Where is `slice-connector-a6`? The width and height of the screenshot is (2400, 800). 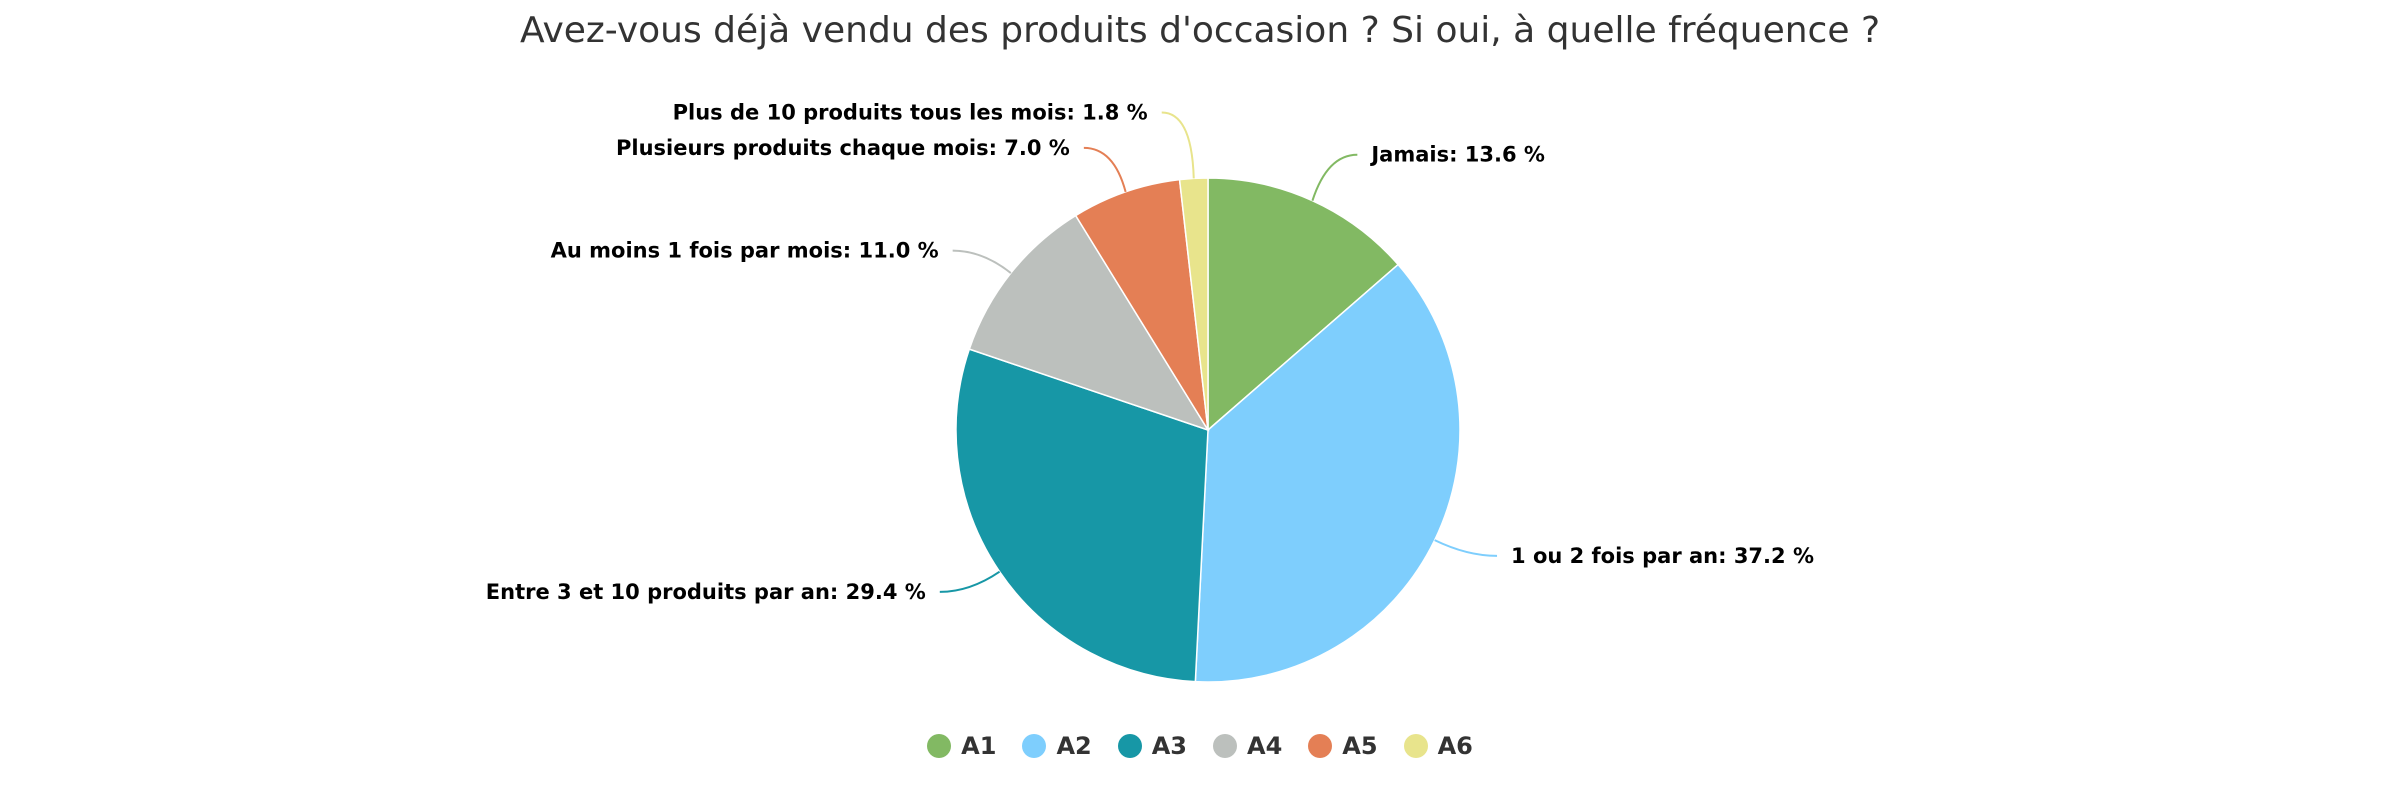 slice-connector-a6 is located at coordinates (1178, 145).